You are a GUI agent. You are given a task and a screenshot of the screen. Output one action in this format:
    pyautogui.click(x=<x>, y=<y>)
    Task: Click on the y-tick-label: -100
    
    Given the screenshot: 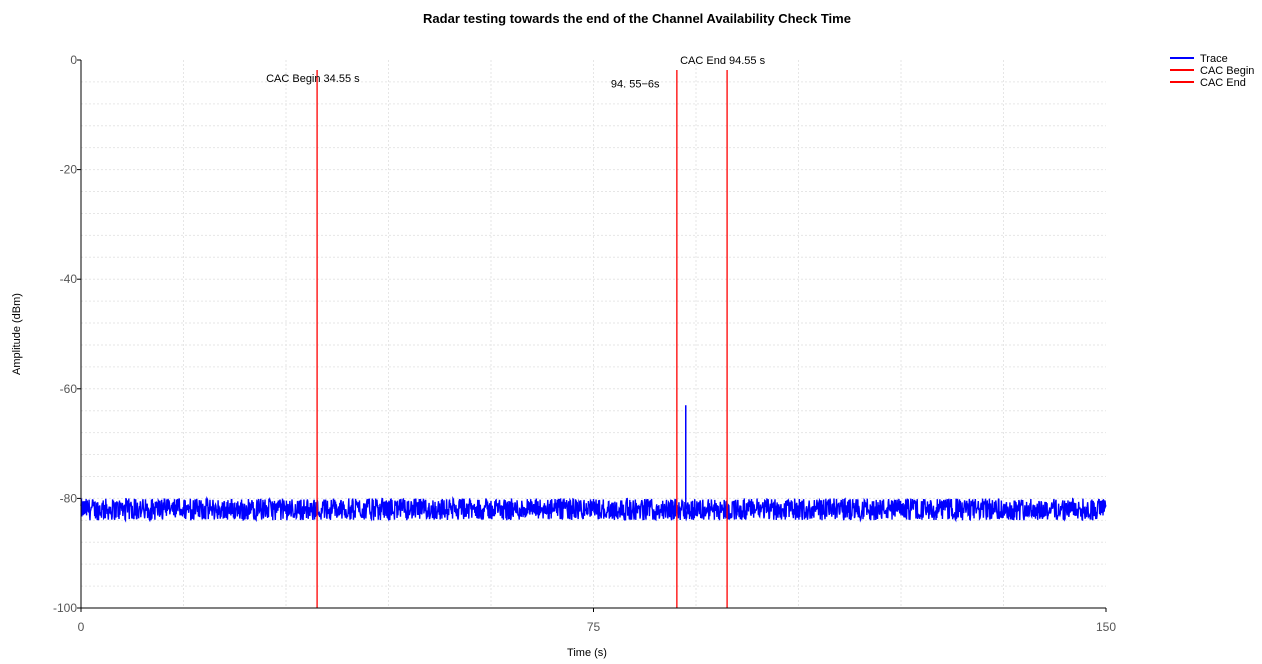 What is the action you would take?
    pyautogui.click(x=65, y=608)
    